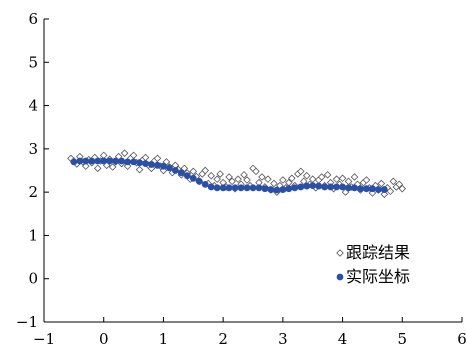  I want to click on y-tick-label: 4, so click(33, 106).